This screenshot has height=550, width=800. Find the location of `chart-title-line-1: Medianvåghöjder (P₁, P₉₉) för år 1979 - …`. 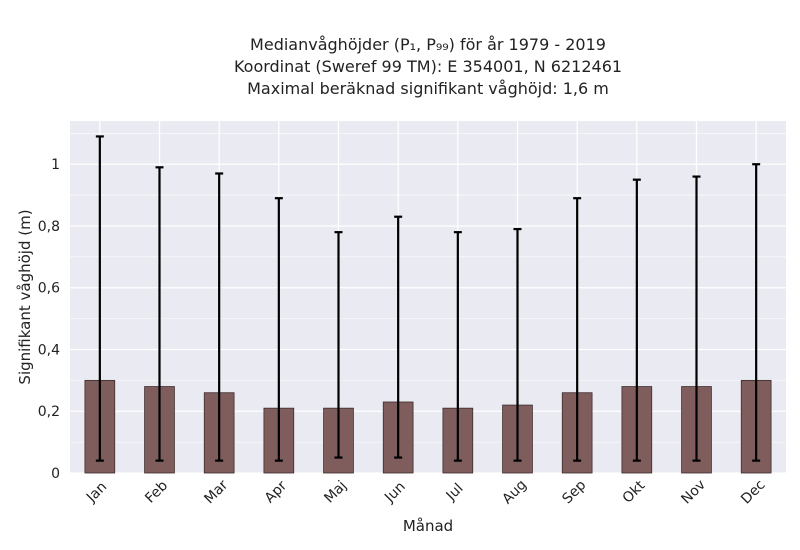

chart-title-line-1: Medianvåghöjder (P₁, P₉₉) för år 1979 - … is located at coordinates (428, 44).